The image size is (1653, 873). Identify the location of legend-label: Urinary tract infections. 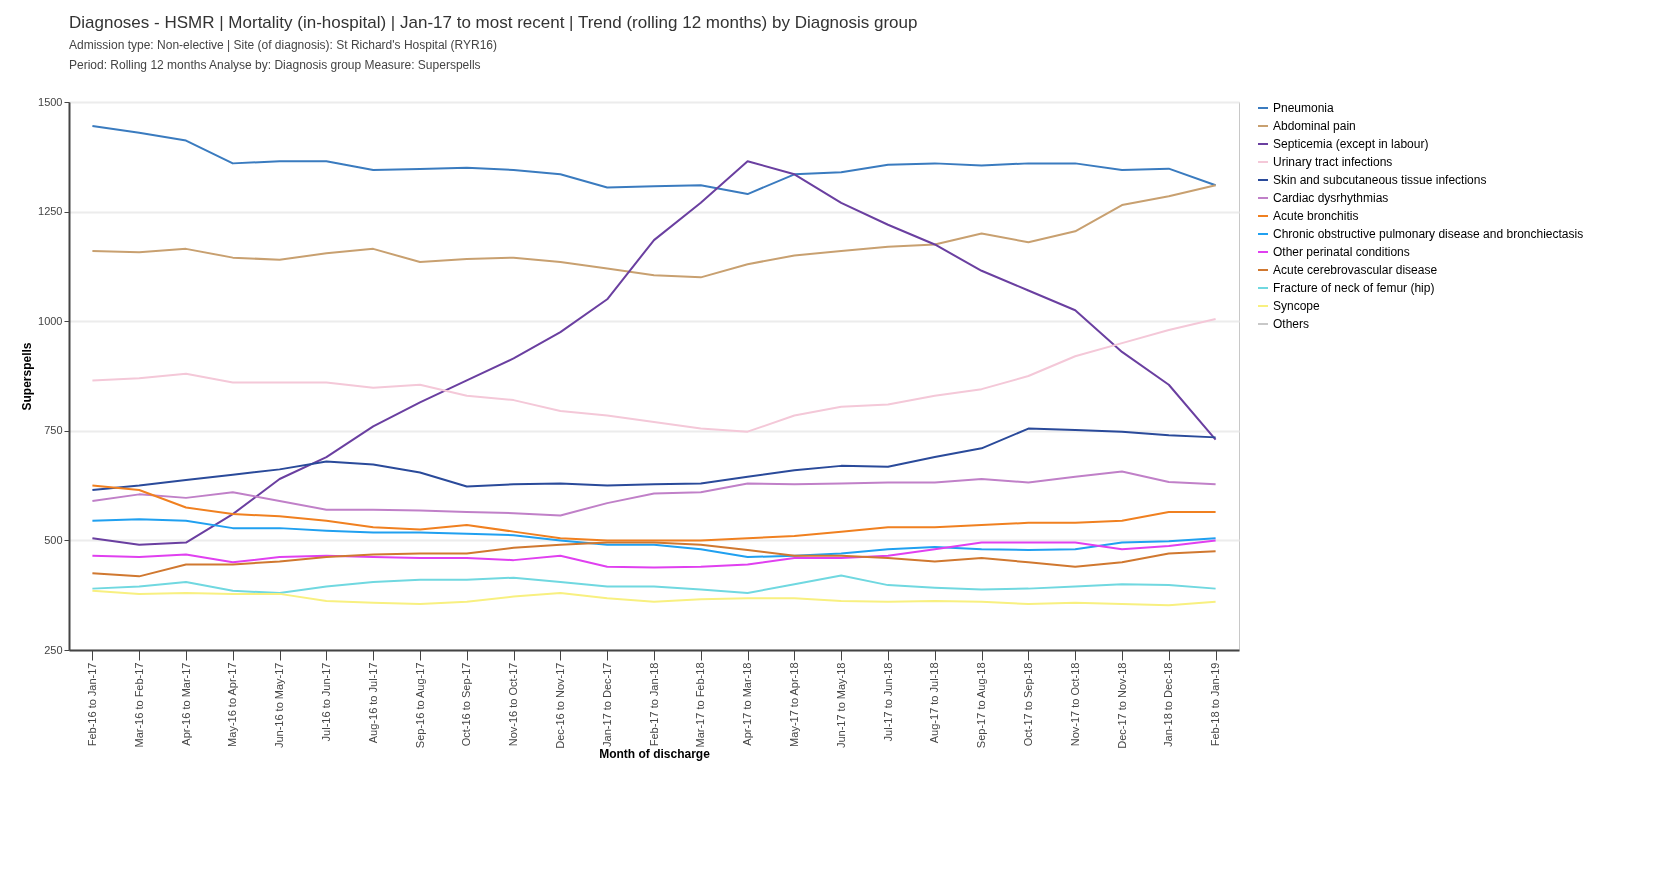
(1333, 162).